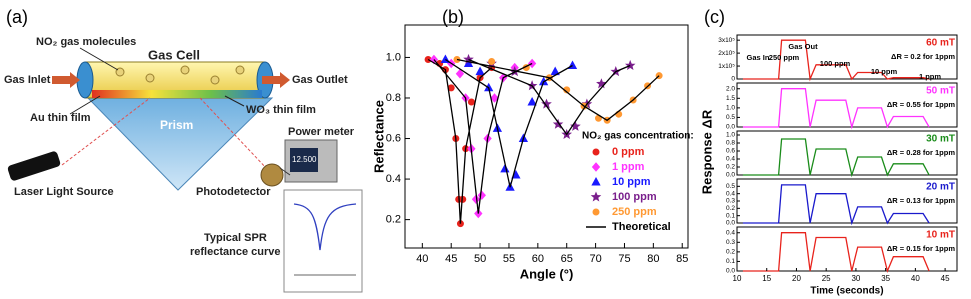  Describe the element at coordinates (86, 42) in the screenshot. I see `label: NO₂ gas molecules` at that location.